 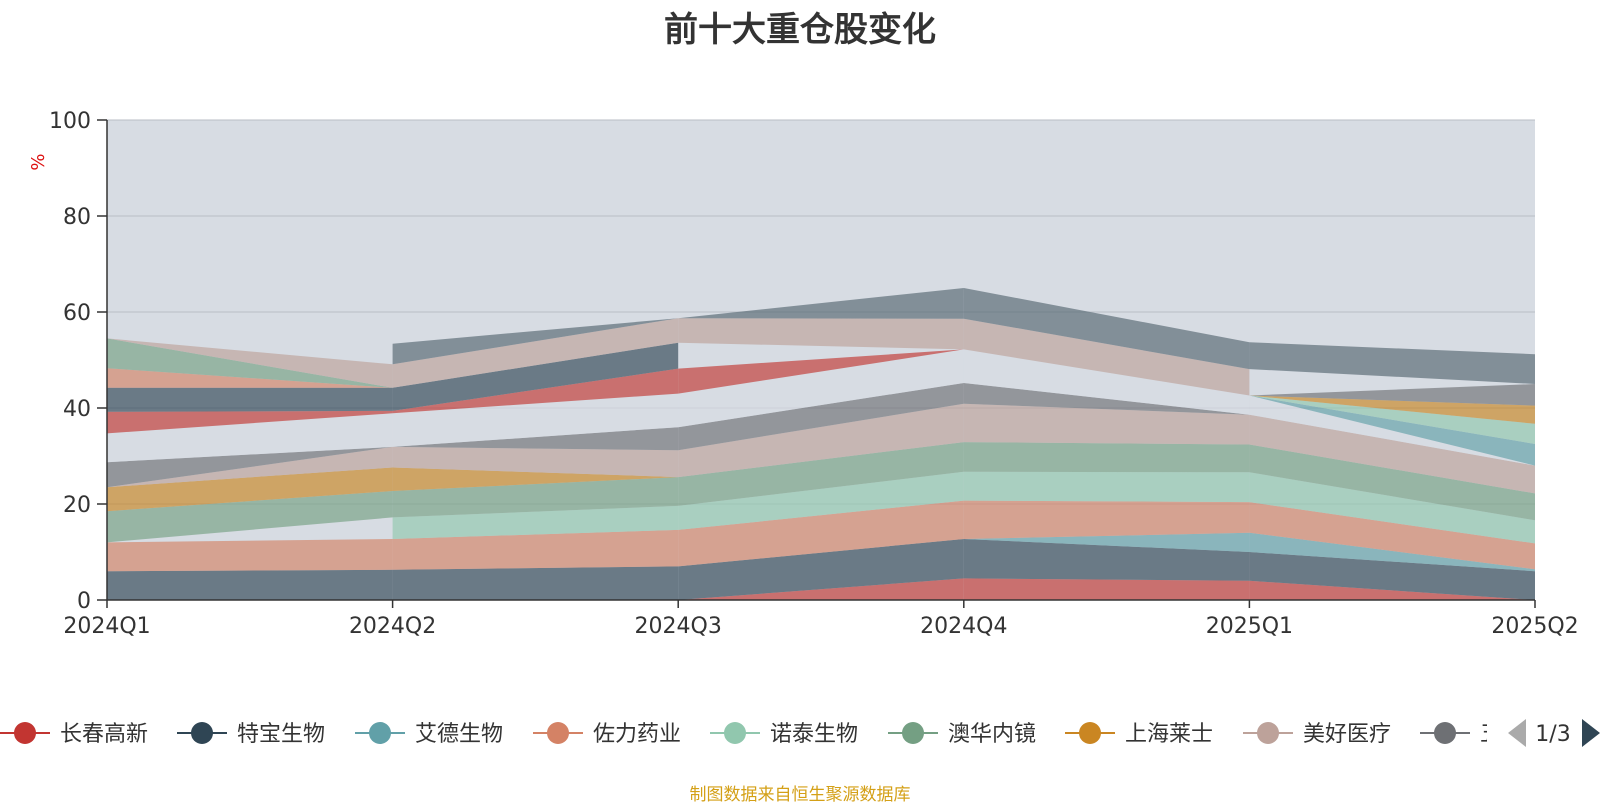 What do you see at coordinates (800, 795) in the screenshot?
I see `source-note: 制图数据来自恒生聚源数据库` at bounding box center [800, 795].